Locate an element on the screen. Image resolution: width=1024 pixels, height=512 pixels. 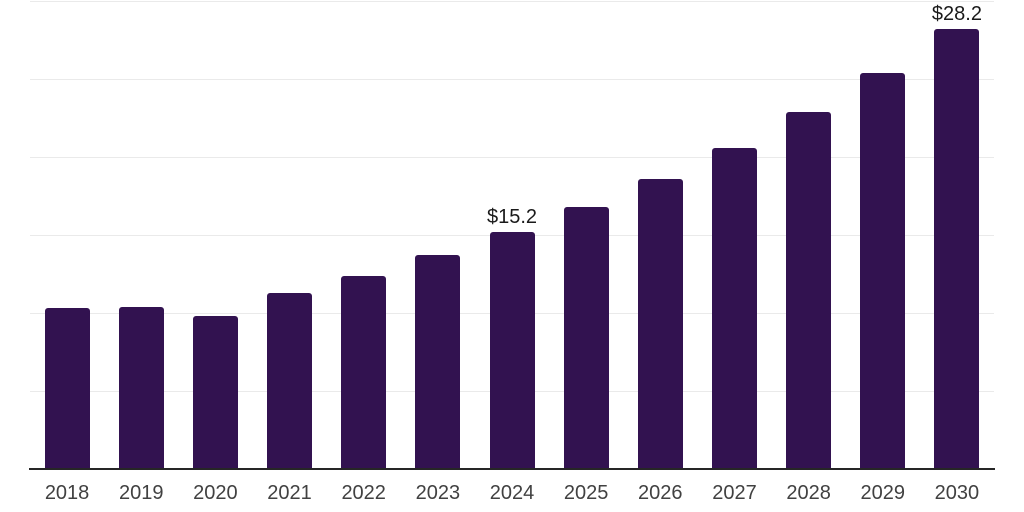
x-tick-label-2029: 2029 is located at coordinates (883, 493).